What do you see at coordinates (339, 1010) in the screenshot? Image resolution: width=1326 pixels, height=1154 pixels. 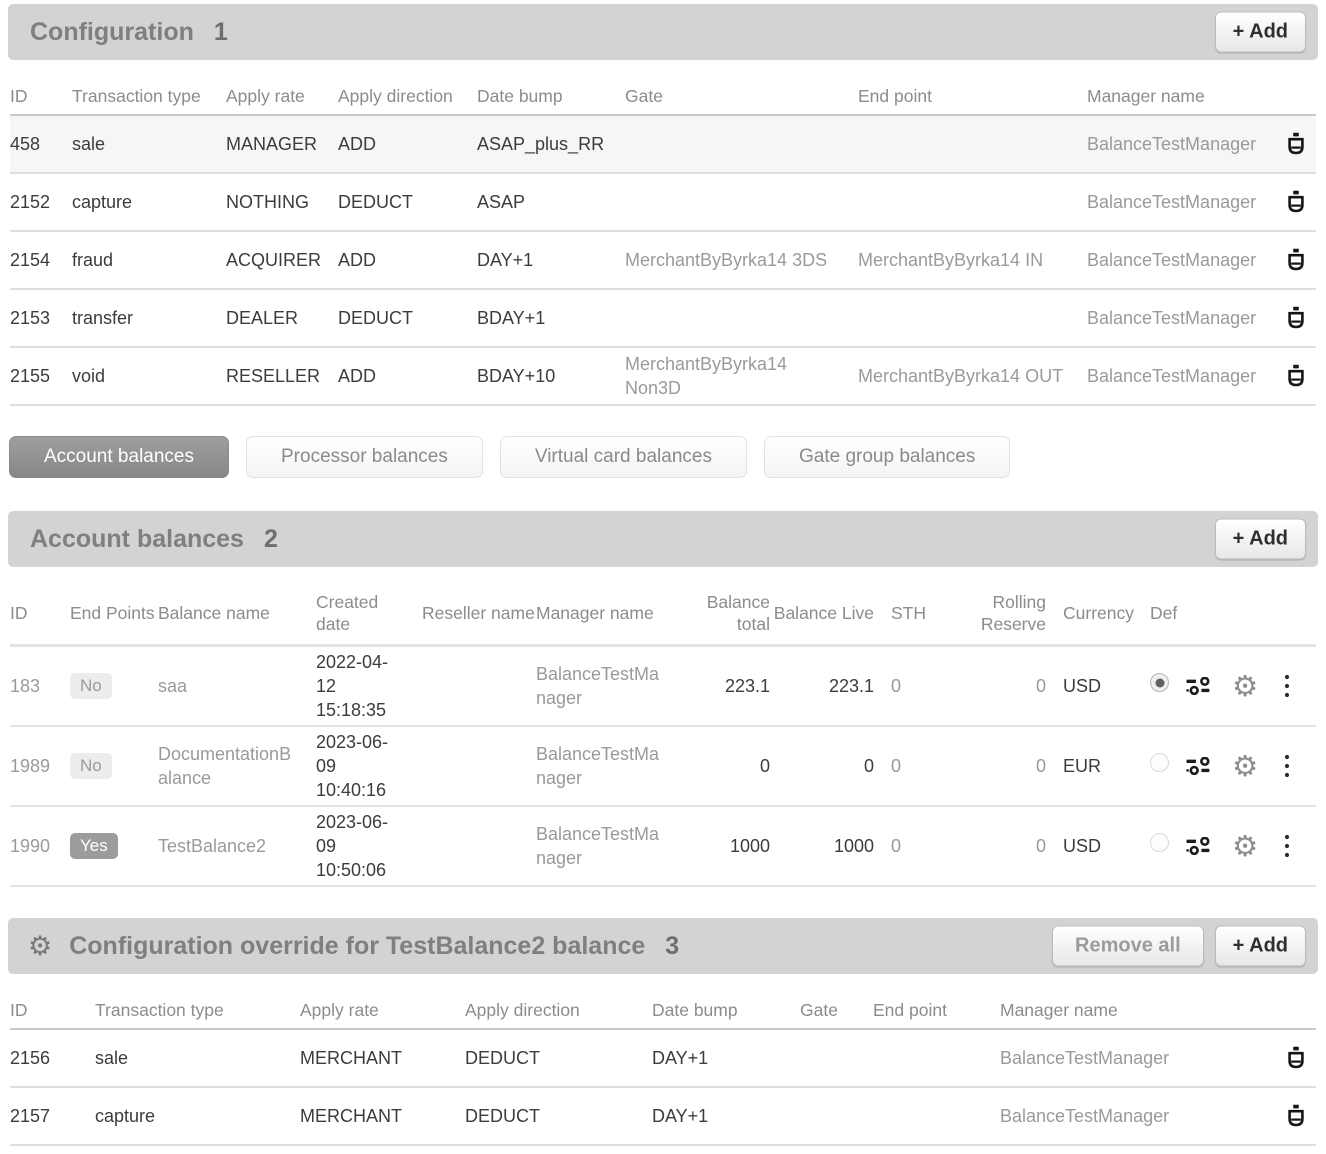 I see `col-header-apply-rate: Apply rate` at bounding box center [339, 1010].